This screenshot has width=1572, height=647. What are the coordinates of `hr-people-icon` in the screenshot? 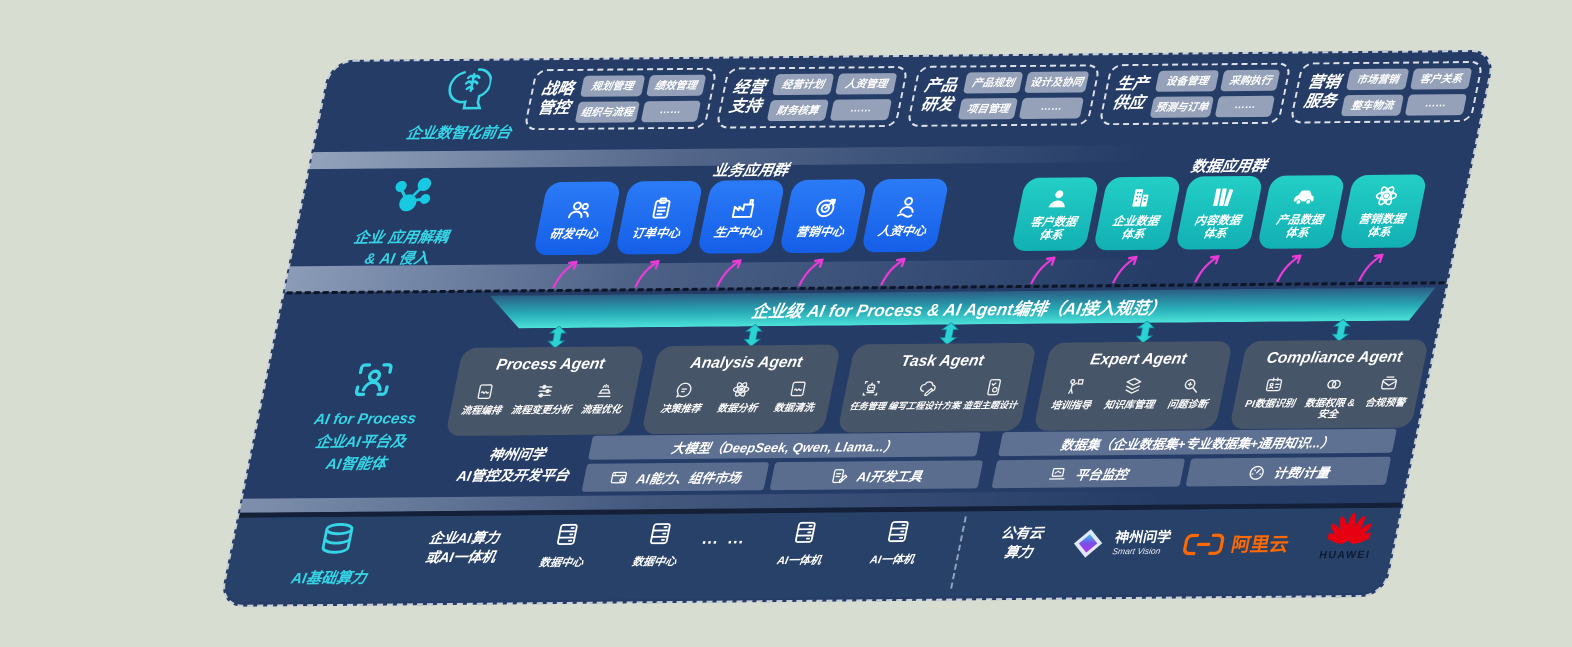 It's located at (906, 207).